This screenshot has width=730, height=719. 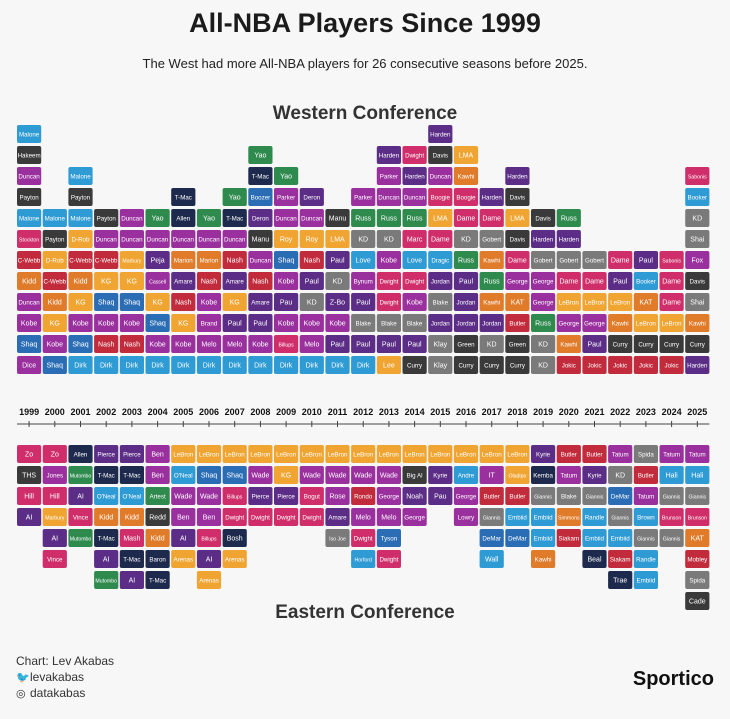 What do you see at coordinates (697, 302) in the screenshot?
I see `west-player-tile: Shai` at bounding box center [697, 302].